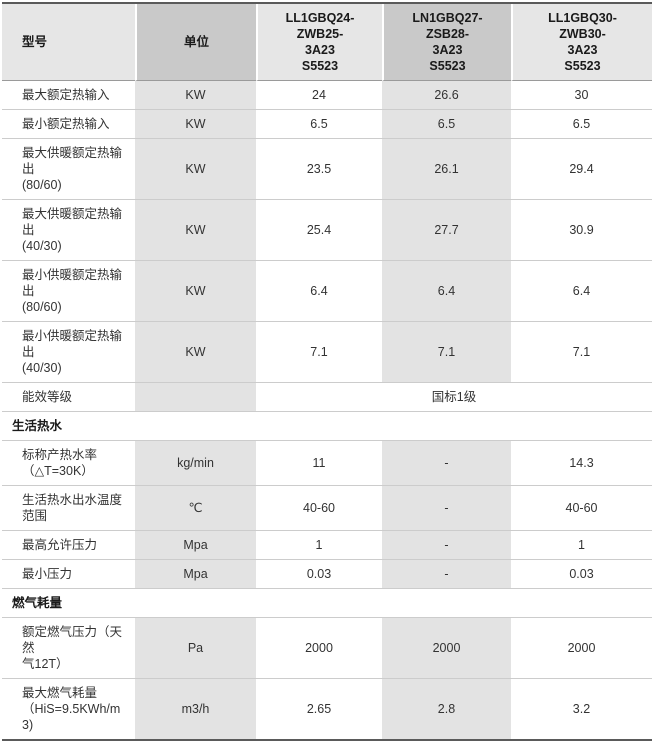 The image size is (652, 748). I want to click on value-cell: 3.2, so click(581, 709).